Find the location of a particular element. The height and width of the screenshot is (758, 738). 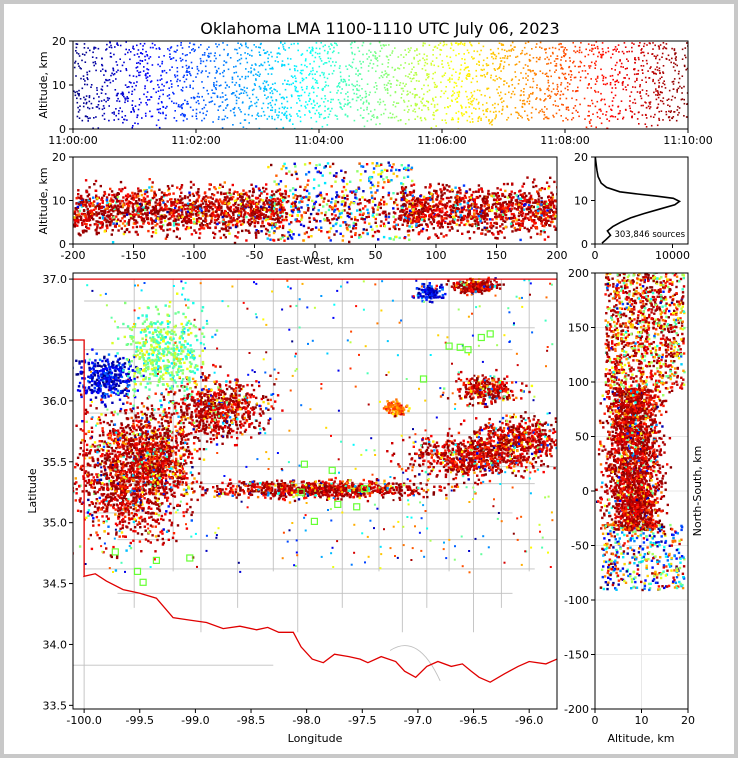

ns-tick-label: 0 is located at coordinates (585, 491).